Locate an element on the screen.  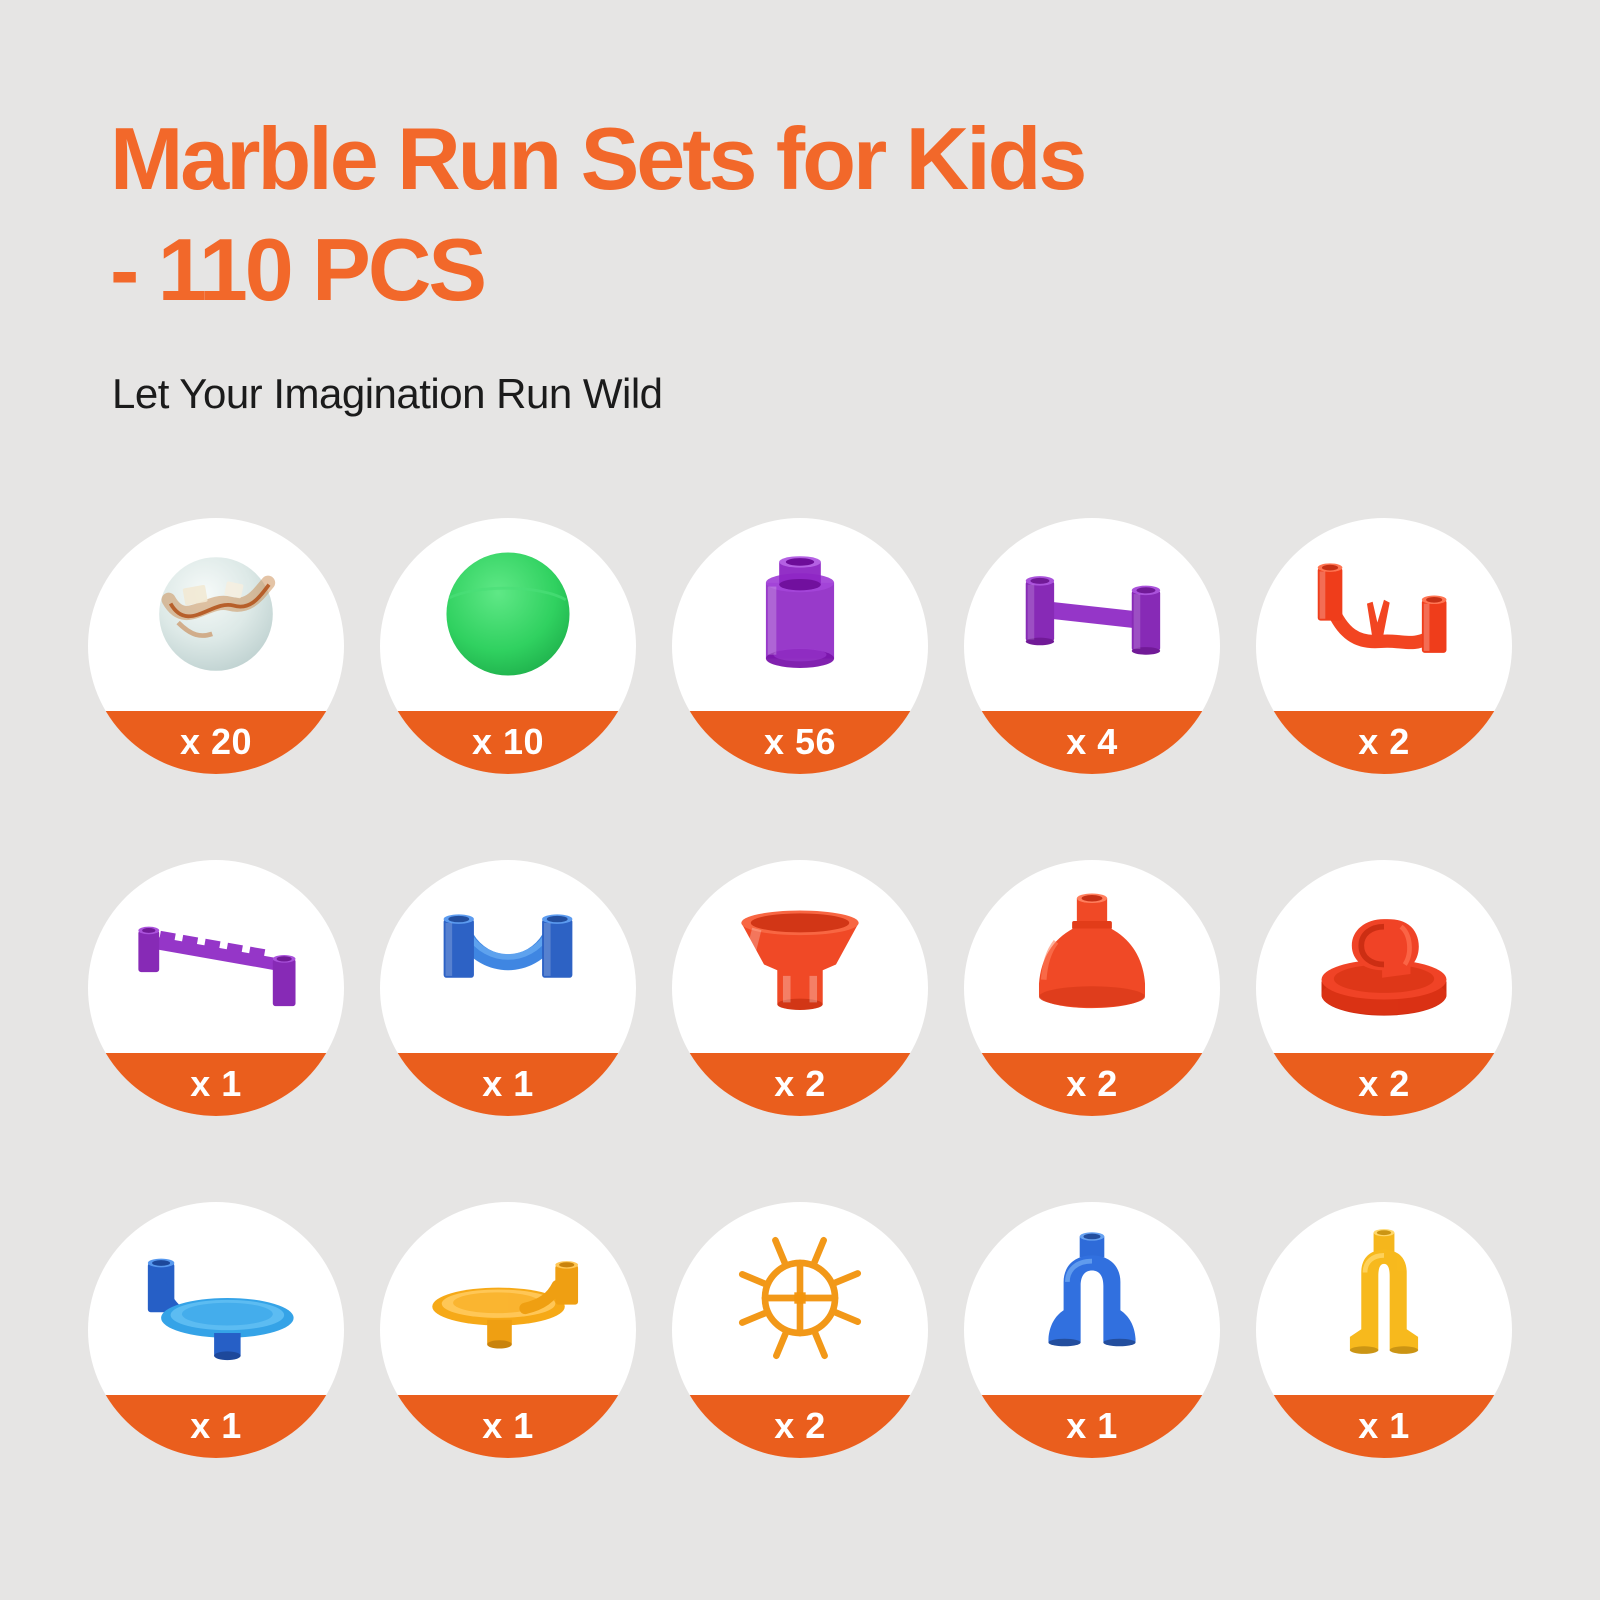
part-card-yellow-fork-tube: x 1 is located at coordinates (1384, 1329).